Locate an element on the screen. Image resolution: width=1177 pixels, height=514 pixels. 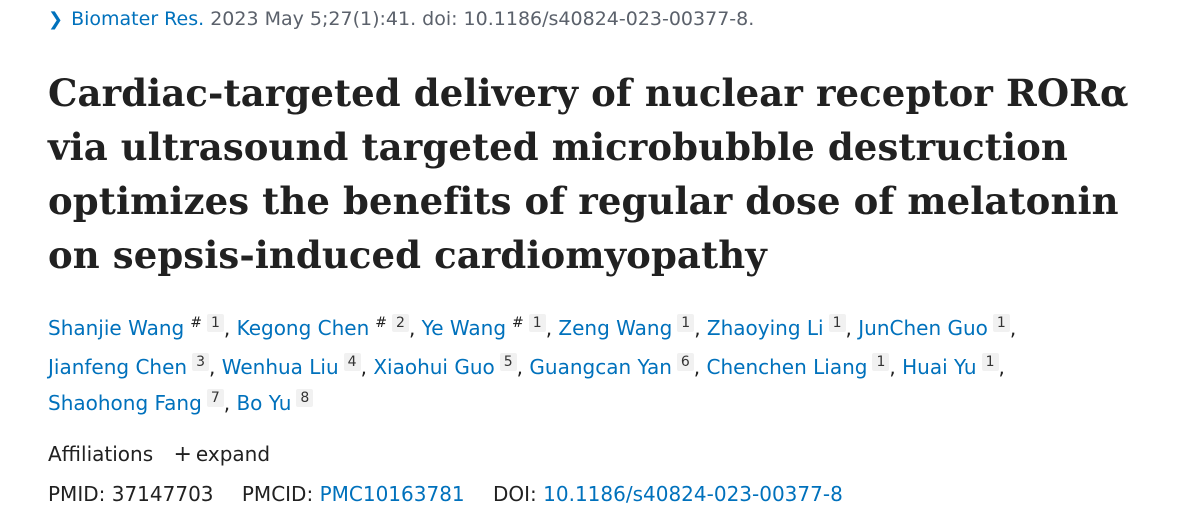
author-item: Shanjie Wang #1 is located at coordinates (136, 327).